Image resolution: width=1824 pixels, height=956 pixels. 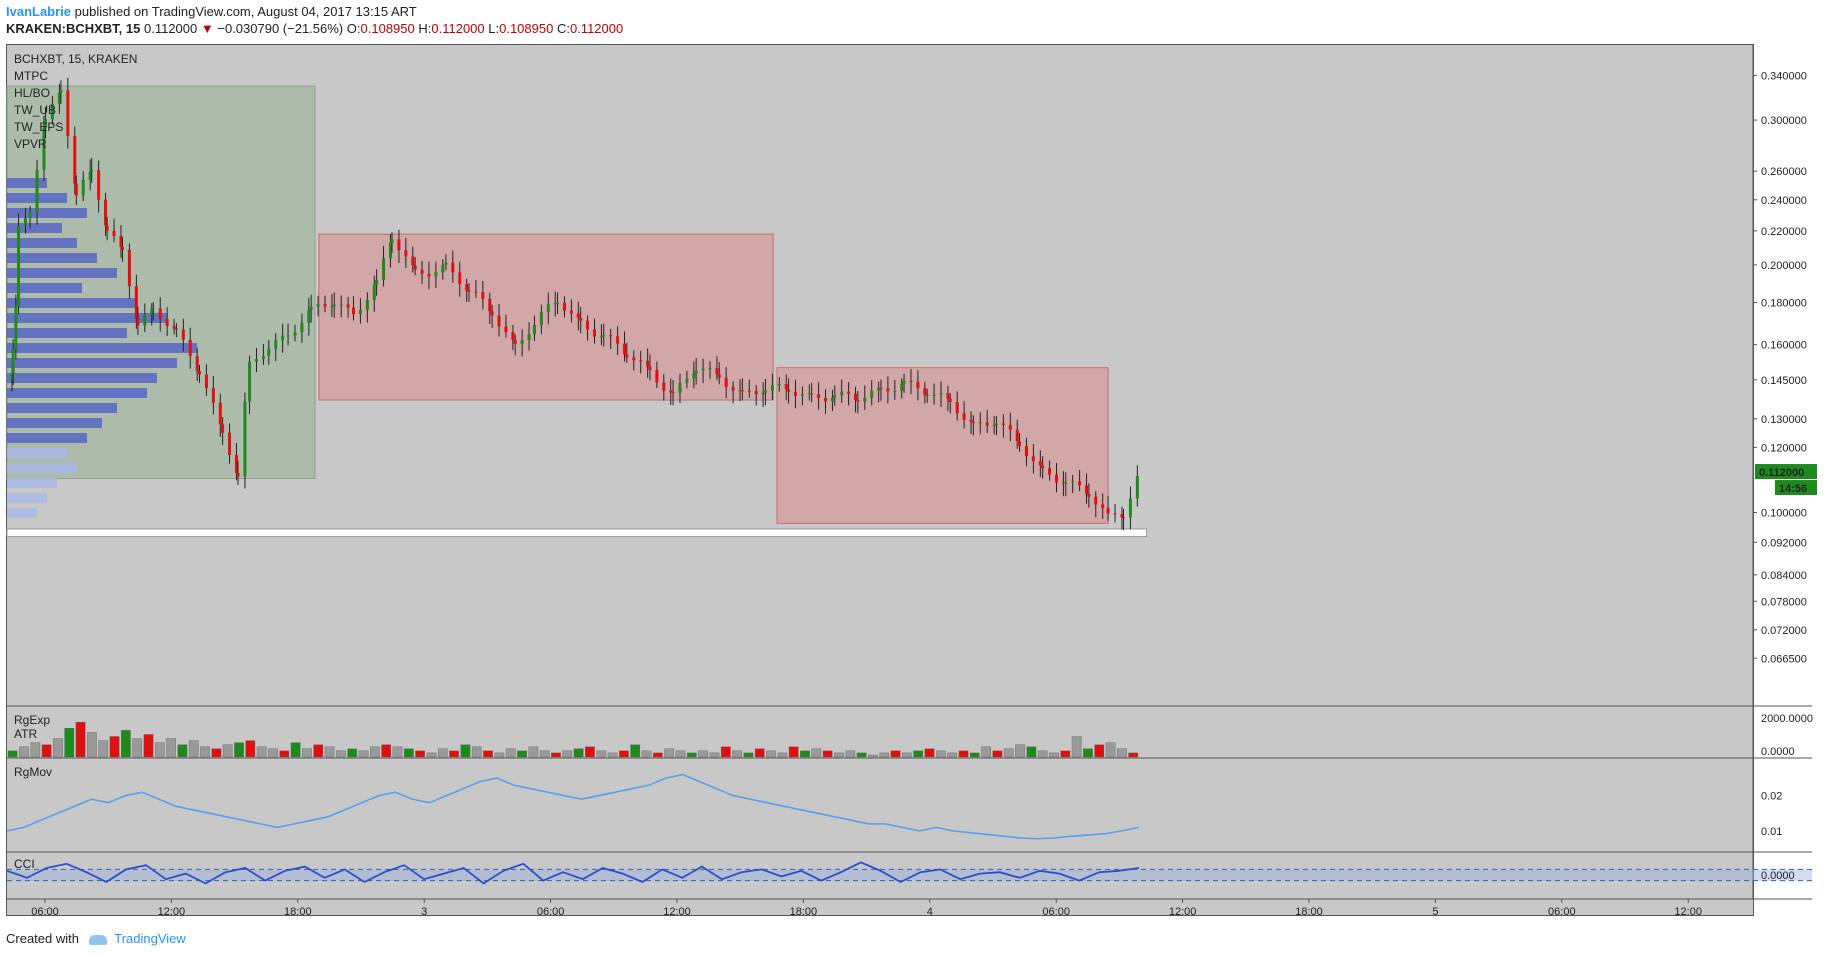 I want to click on author-name: IvanLabrie, so click(x=39, y=11).